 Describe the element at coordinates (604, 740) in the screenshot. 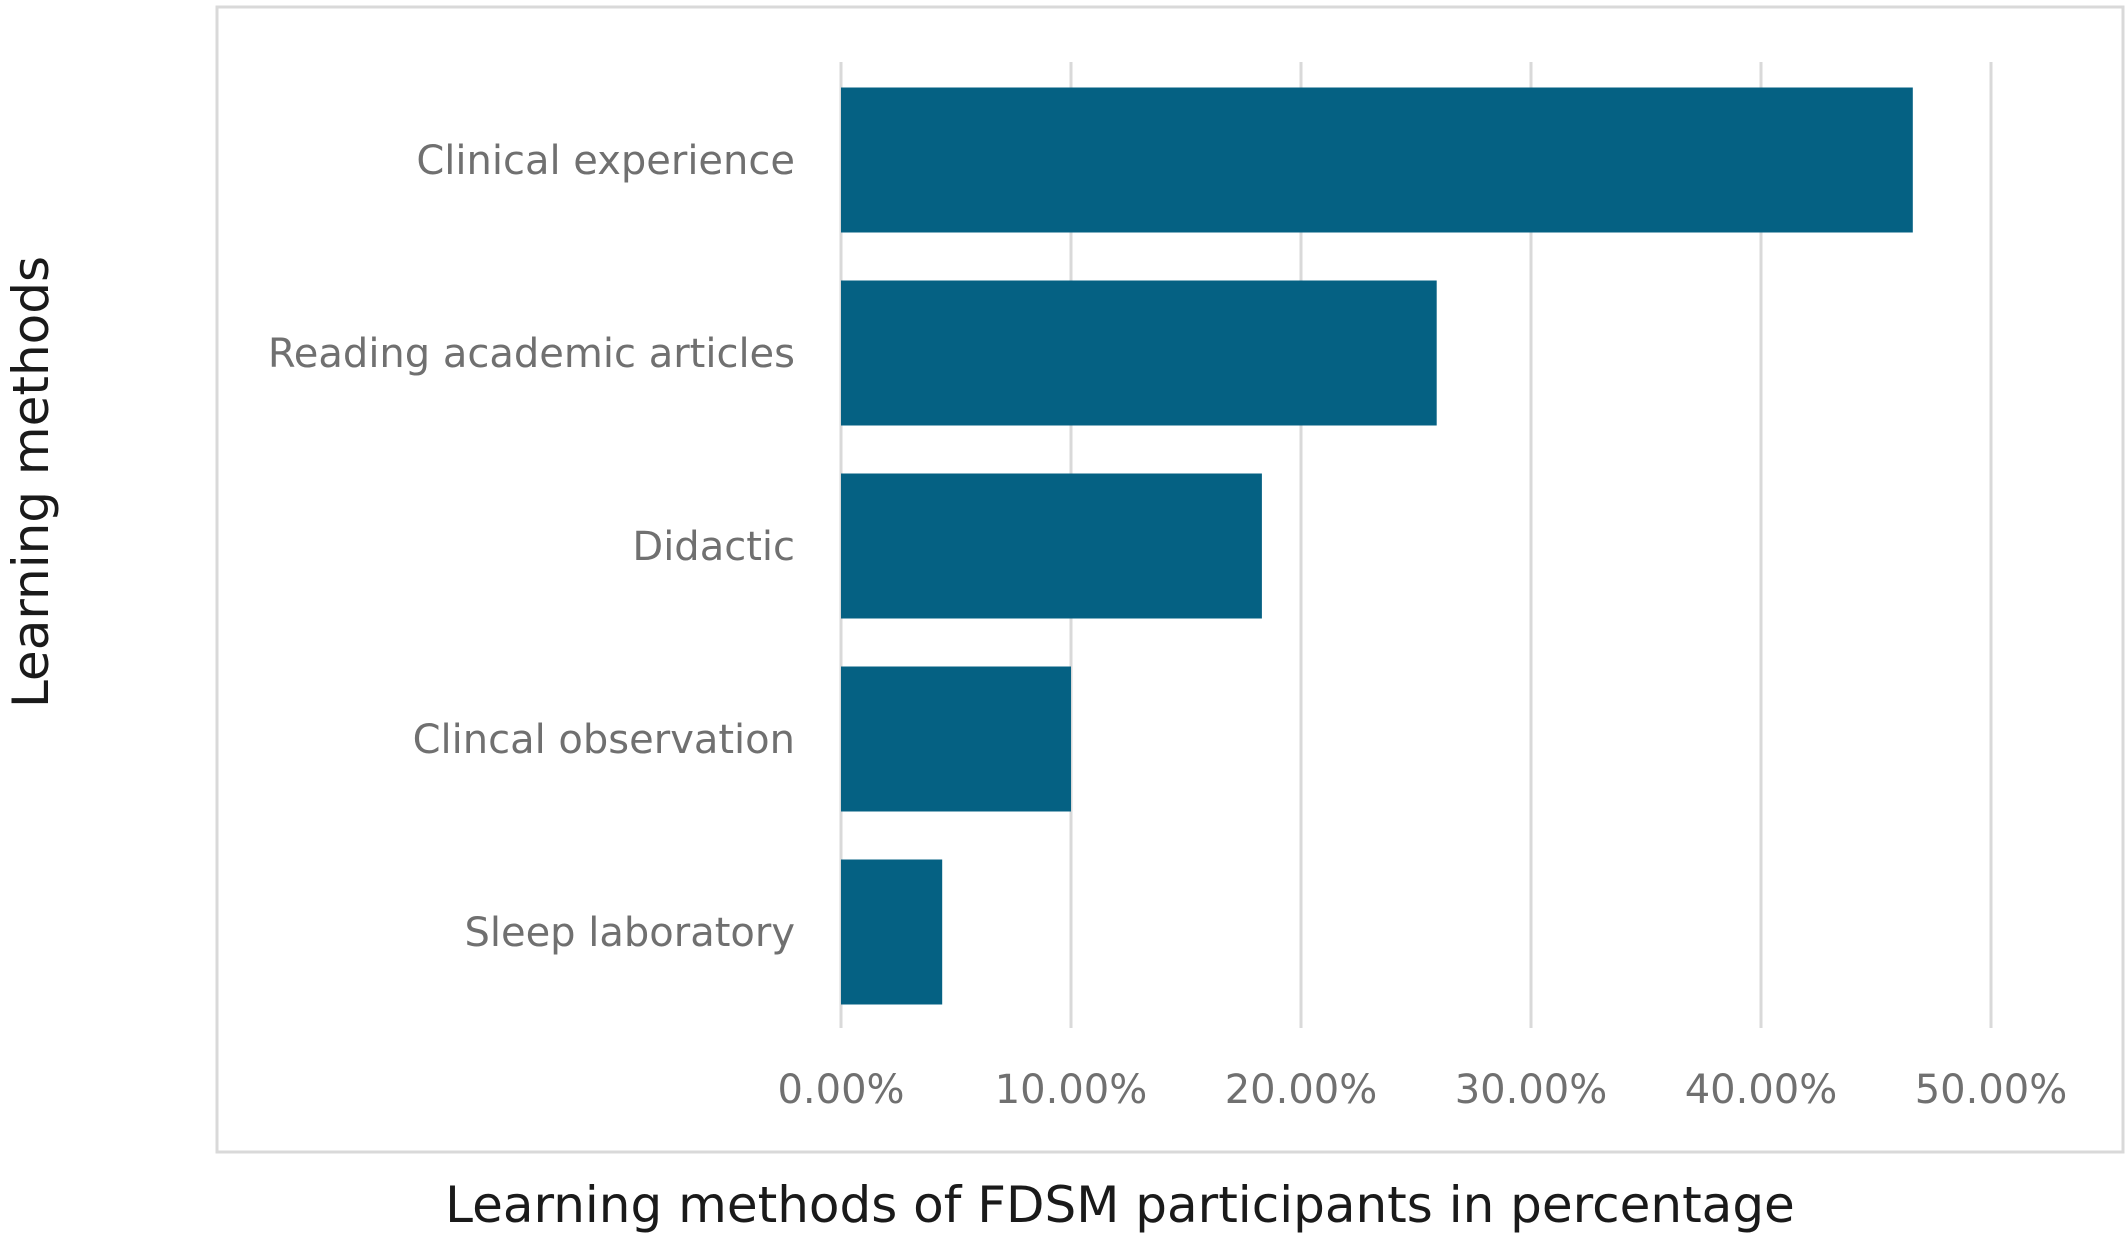

I see `category-label: Clincal observation` at that location.